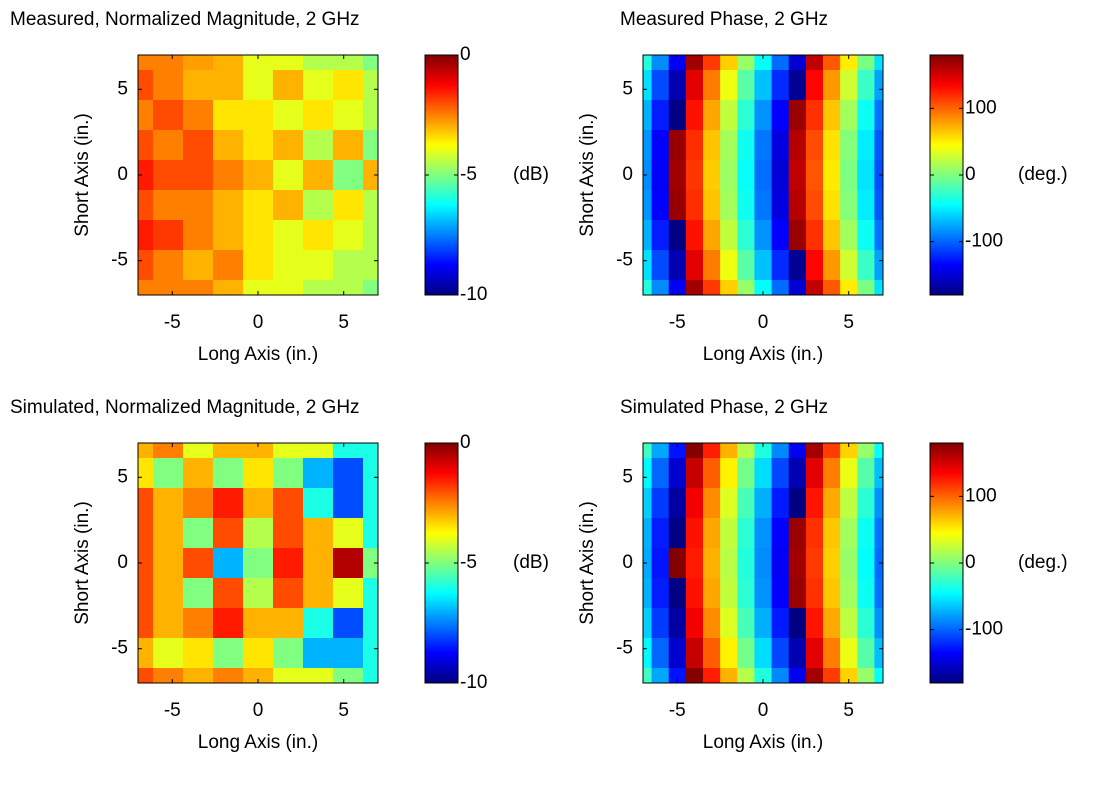 The width and height of the screenshot is (1094, 803). What do you see at coordinates (981, 107) in the screenshot?
I see `colorbar-tick-label: 100` at bounding box center [981, 107].